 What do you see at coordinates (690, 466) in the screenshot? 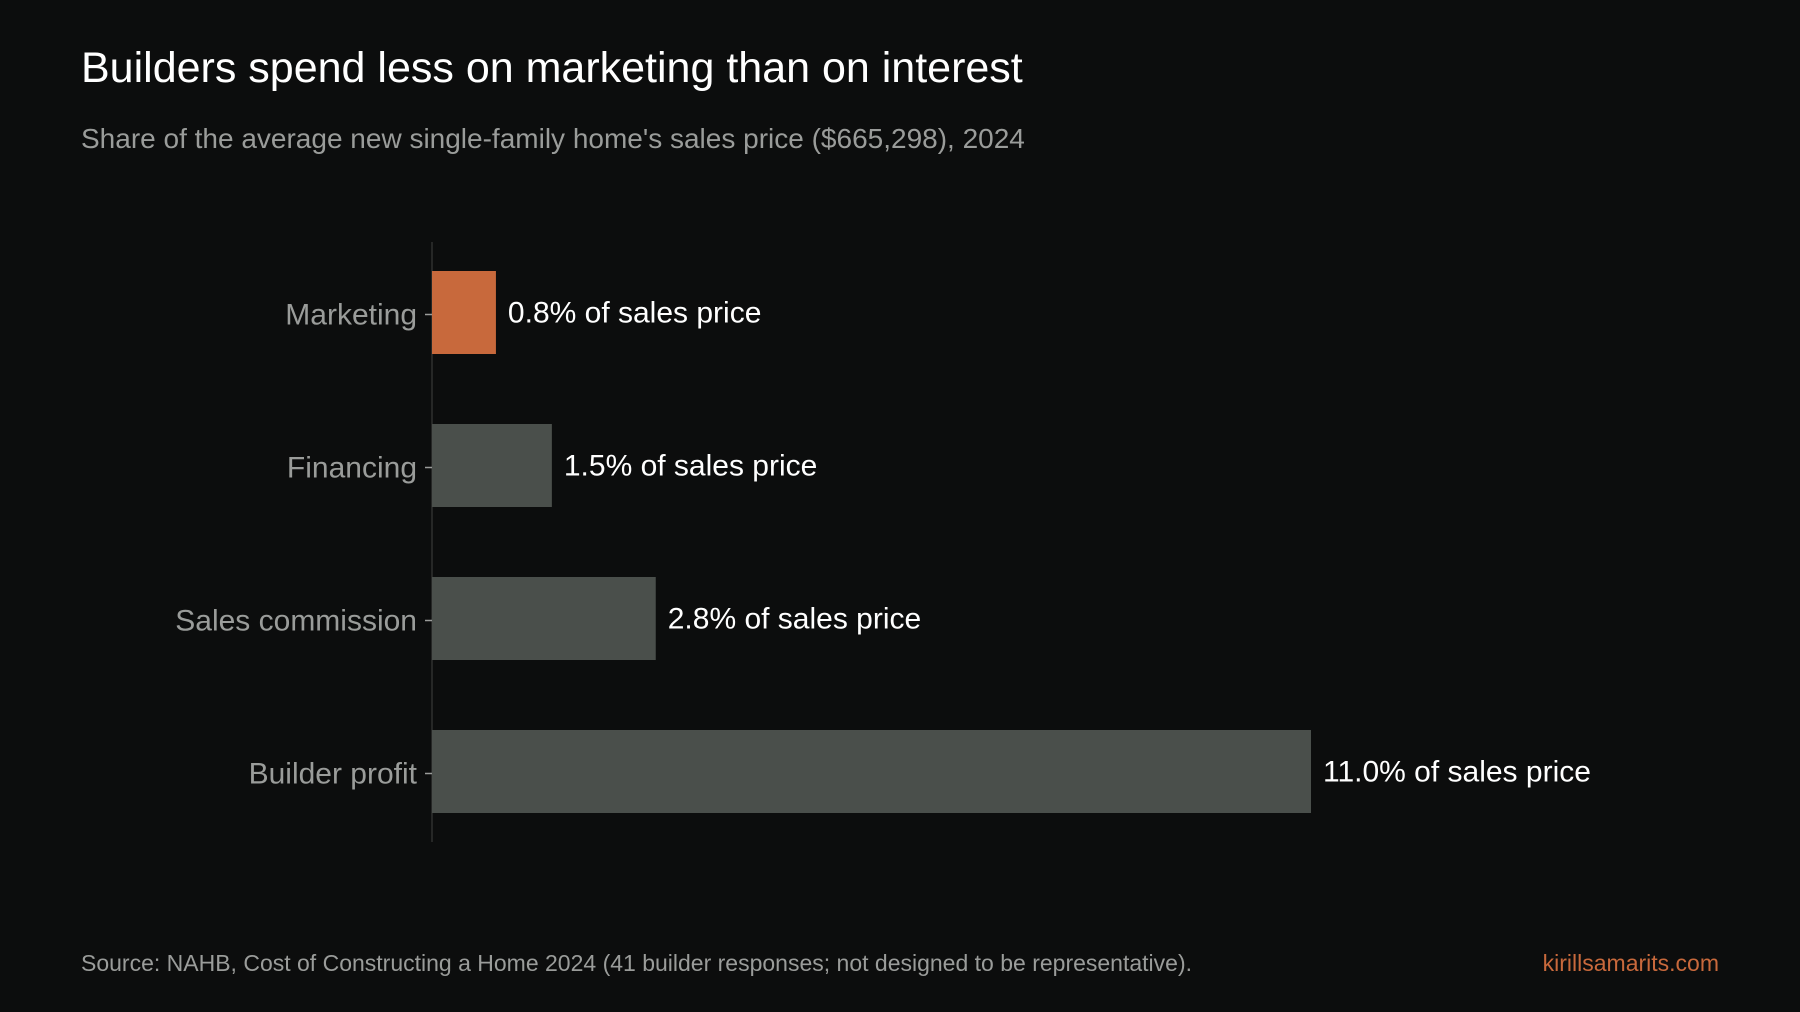
I see `value-label: 1.5% of sales price` at bounding box center [690, 466].